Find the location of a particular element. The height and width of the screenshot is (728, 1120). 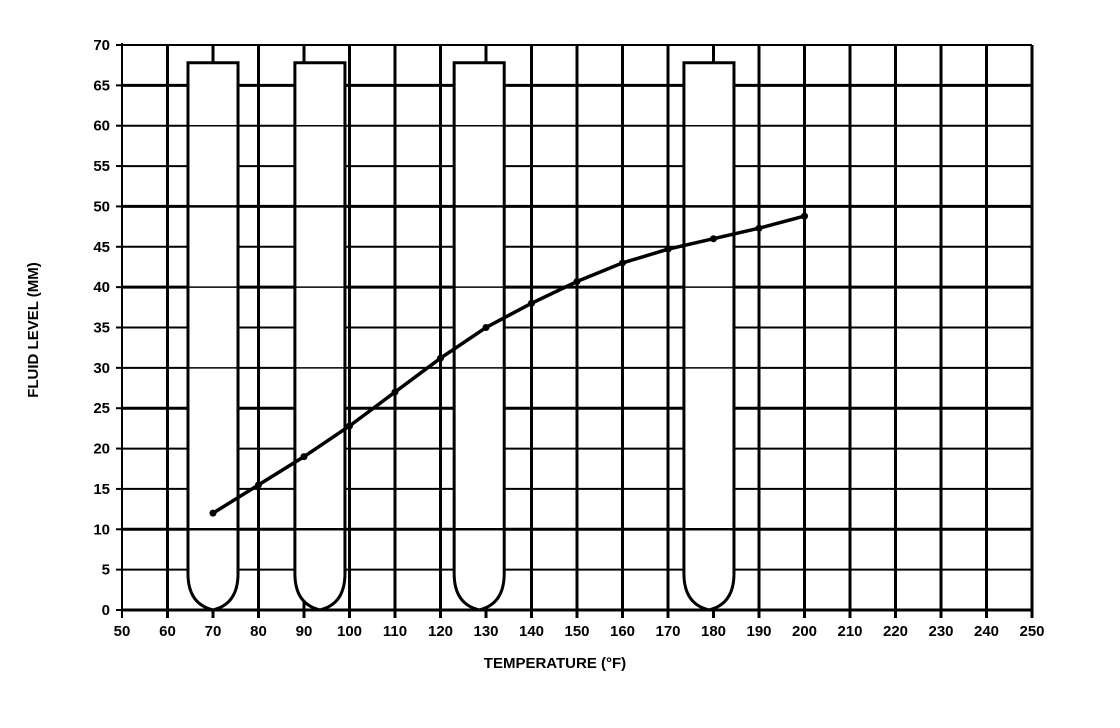

x-tick-label: 230 is located at coordinates (940, 631).